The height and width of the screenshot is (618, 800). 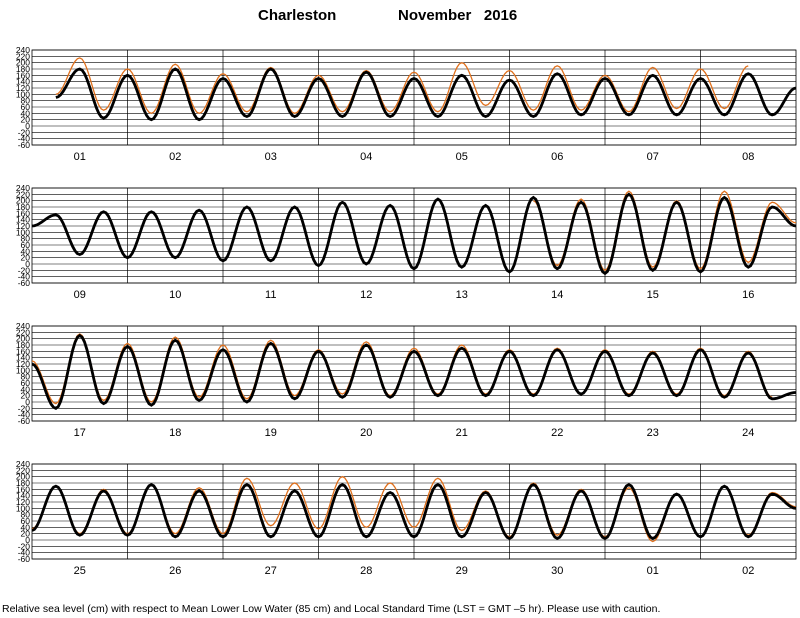 I want to click on day-tick-label: 13, so click(x=462, y=295).